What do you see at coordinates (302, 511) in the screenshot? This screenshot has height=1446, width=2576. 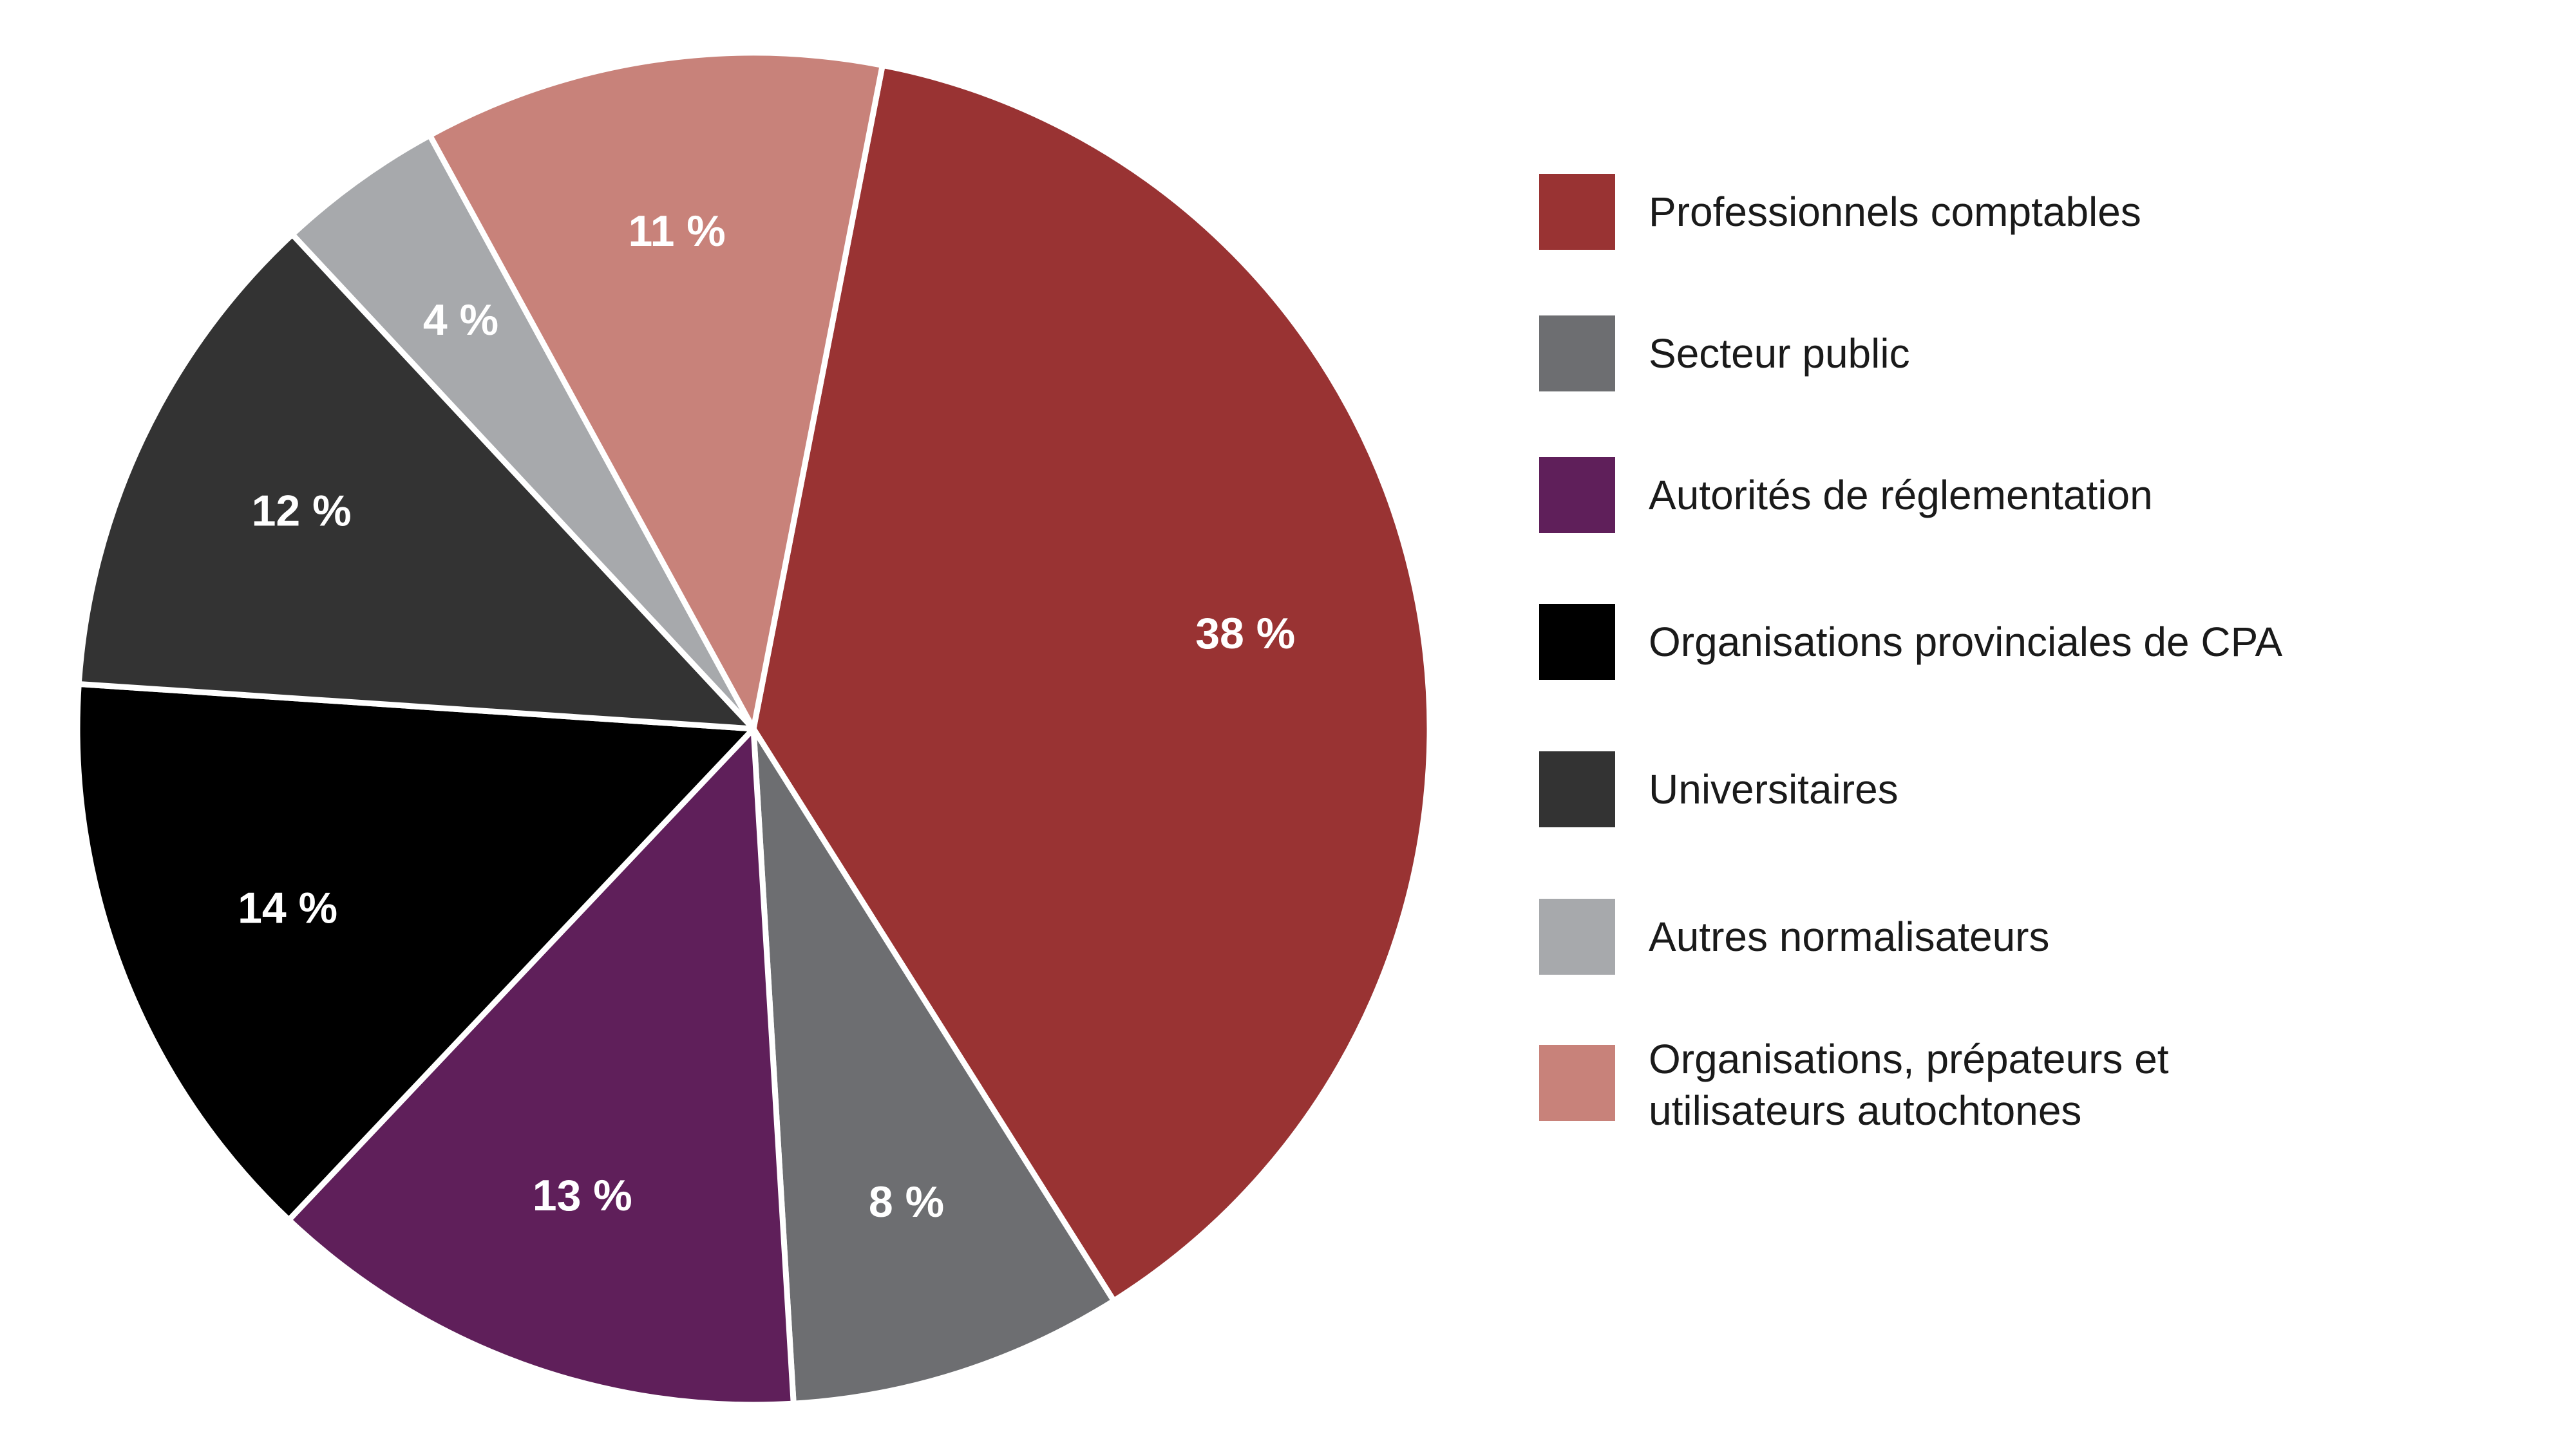 I see `pie-label-universitaires: 12 %` at bounding box center [302, 511].